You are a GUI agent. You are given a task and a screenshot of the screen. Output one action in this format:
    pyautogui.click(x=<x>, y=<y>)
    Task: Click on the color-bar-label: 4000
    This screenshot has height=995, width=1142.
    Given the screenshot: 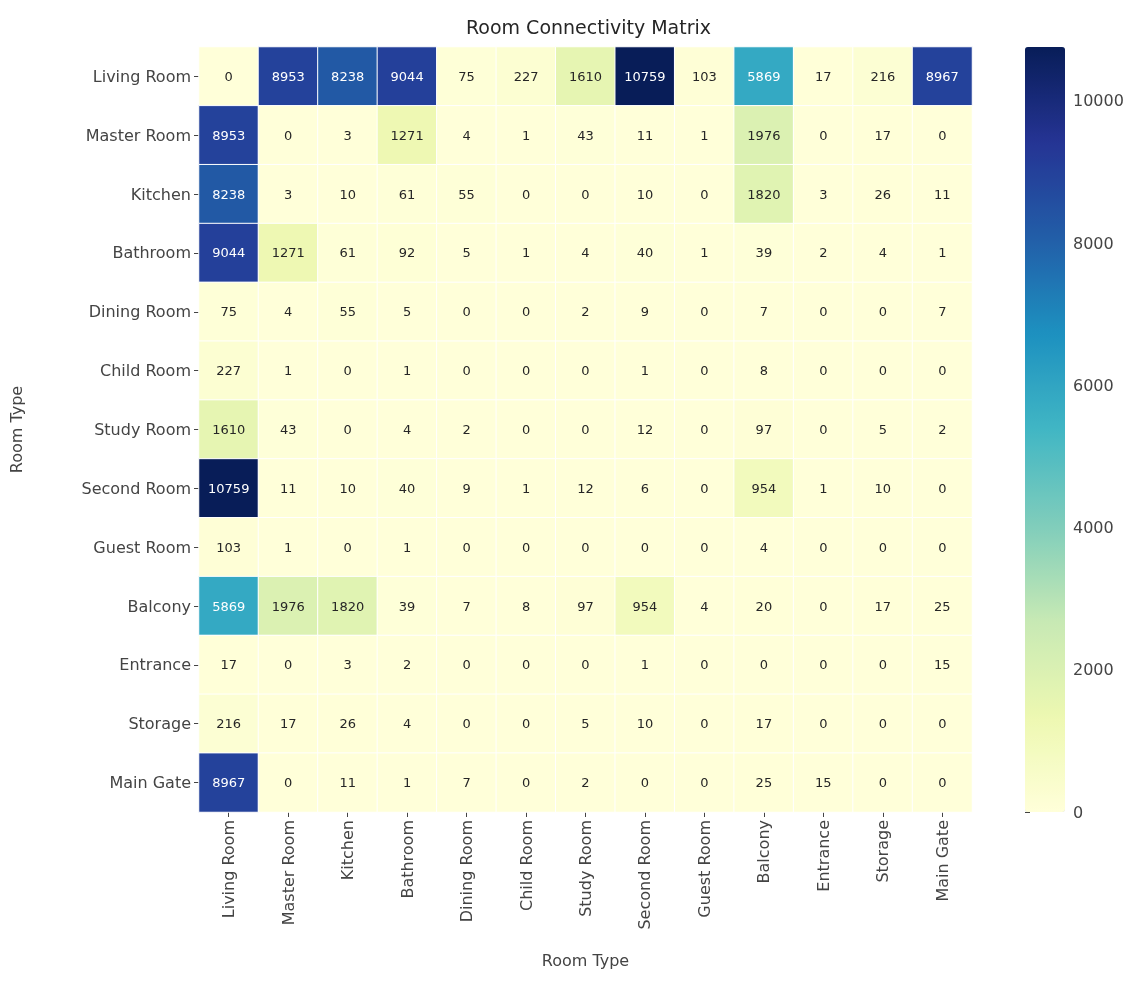 What is the action you would take?
    pyautogui.click(x=1093, y=528)
    